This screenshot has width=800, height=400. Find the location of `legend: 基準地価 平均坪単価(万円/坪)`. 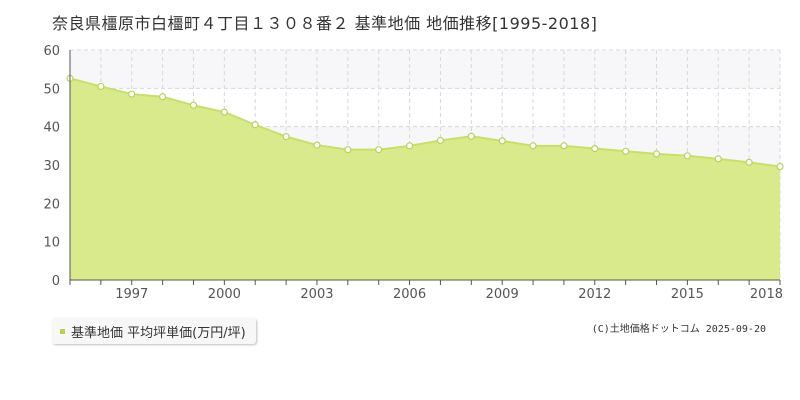

legend: 基準地価 平均坪単価(万円/坪) is located at coordinates (154, 331).